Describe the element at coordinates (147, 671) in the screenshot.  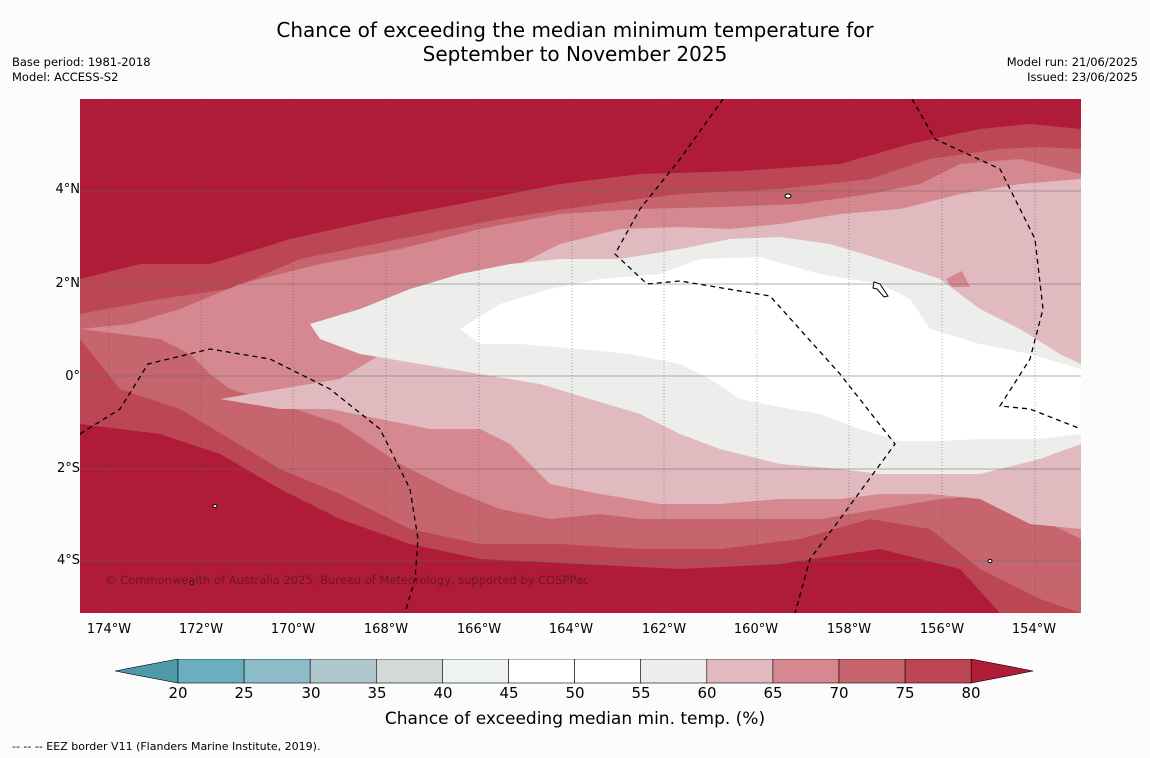
I see `colorbar-extend-low` at that location.